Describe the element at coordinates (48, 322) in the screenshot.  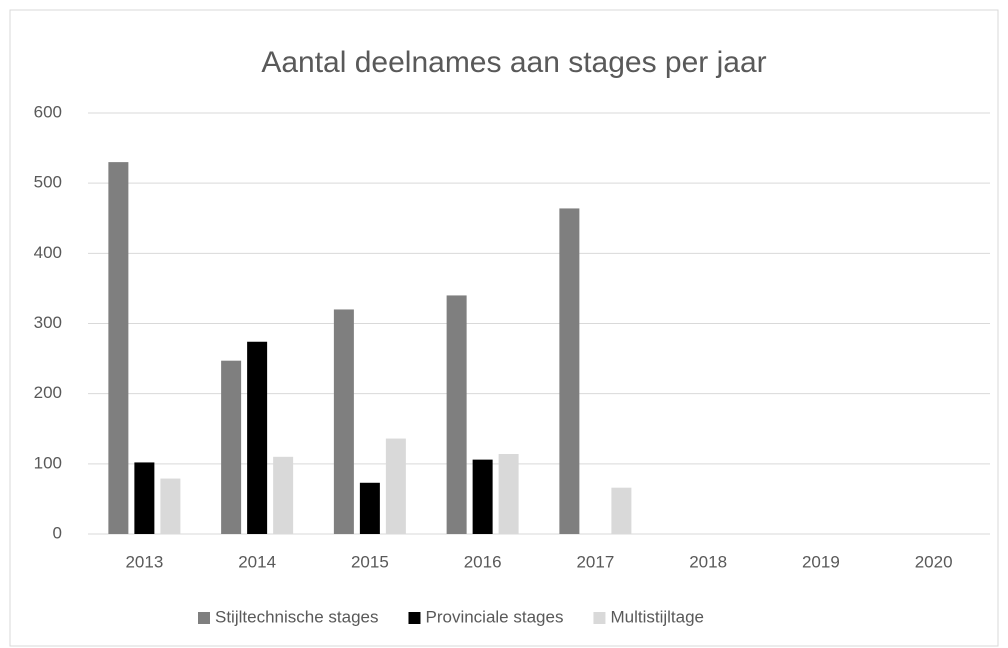
I see `y-tick-label: 300` at that location.